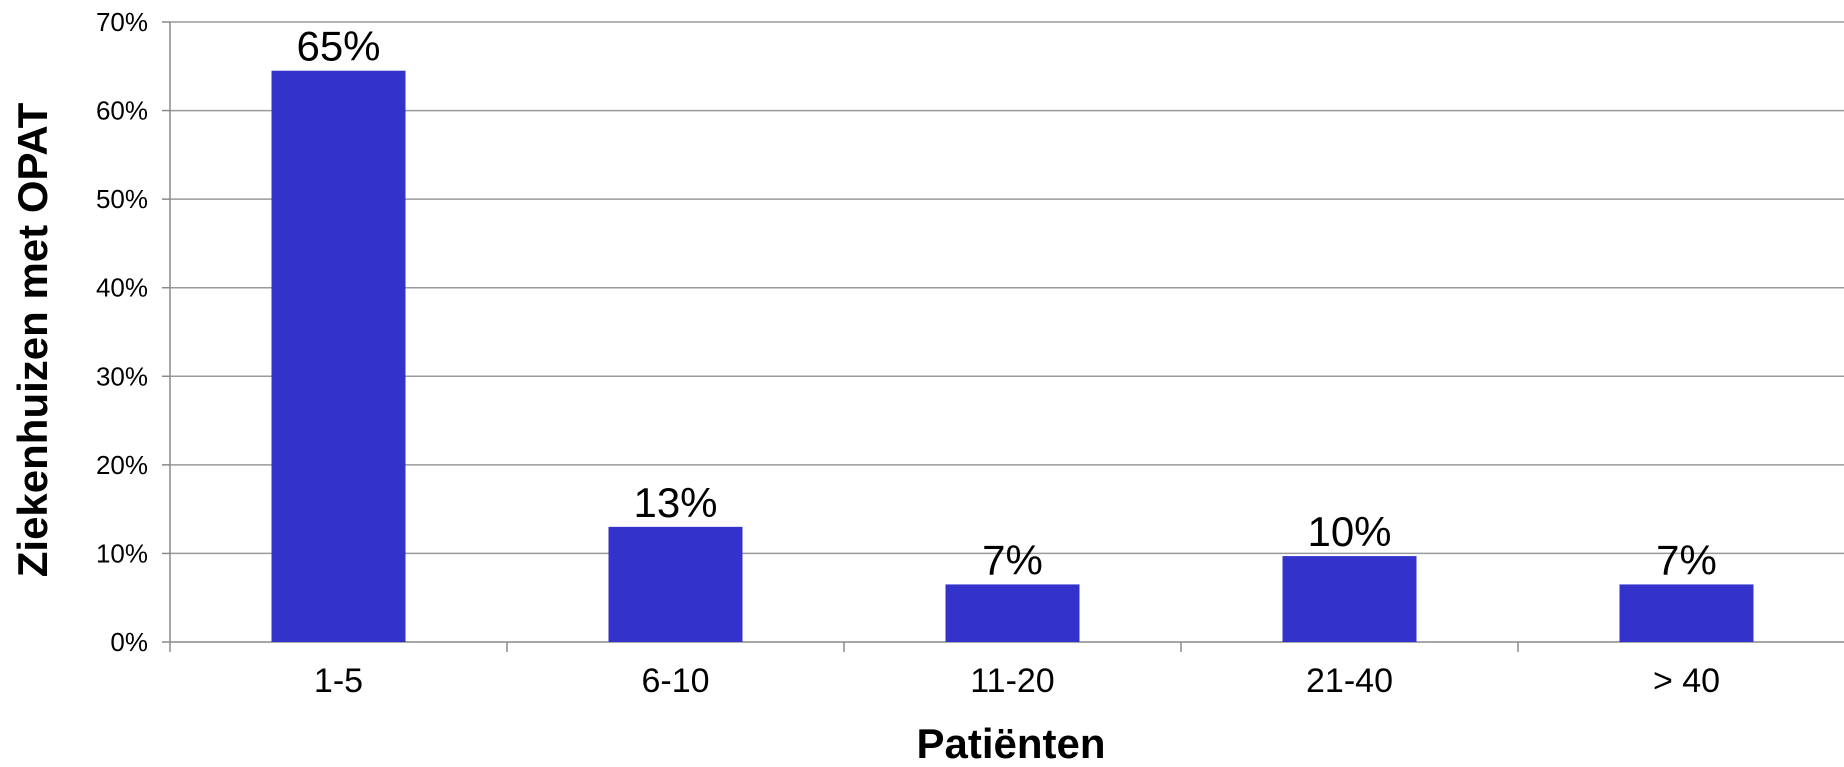 The height and width of the screenshot is (767, 1844). I want to click on y-axis-title: Ziekenhuizen met OPAT, so click(32, 339).